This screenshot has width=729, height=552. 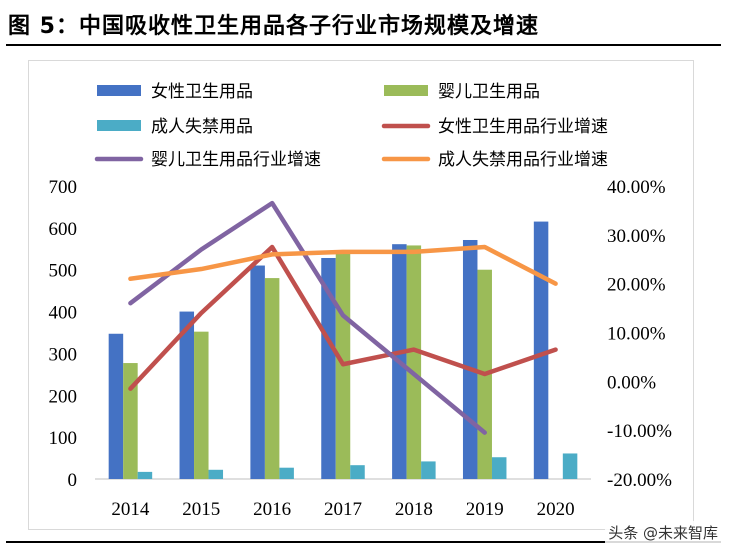 What do you see at coordinates (236, 160) in the screenshot?
I see `legend-label: 婴儿卫生用品行业增速` at bounding box center [236, 160].